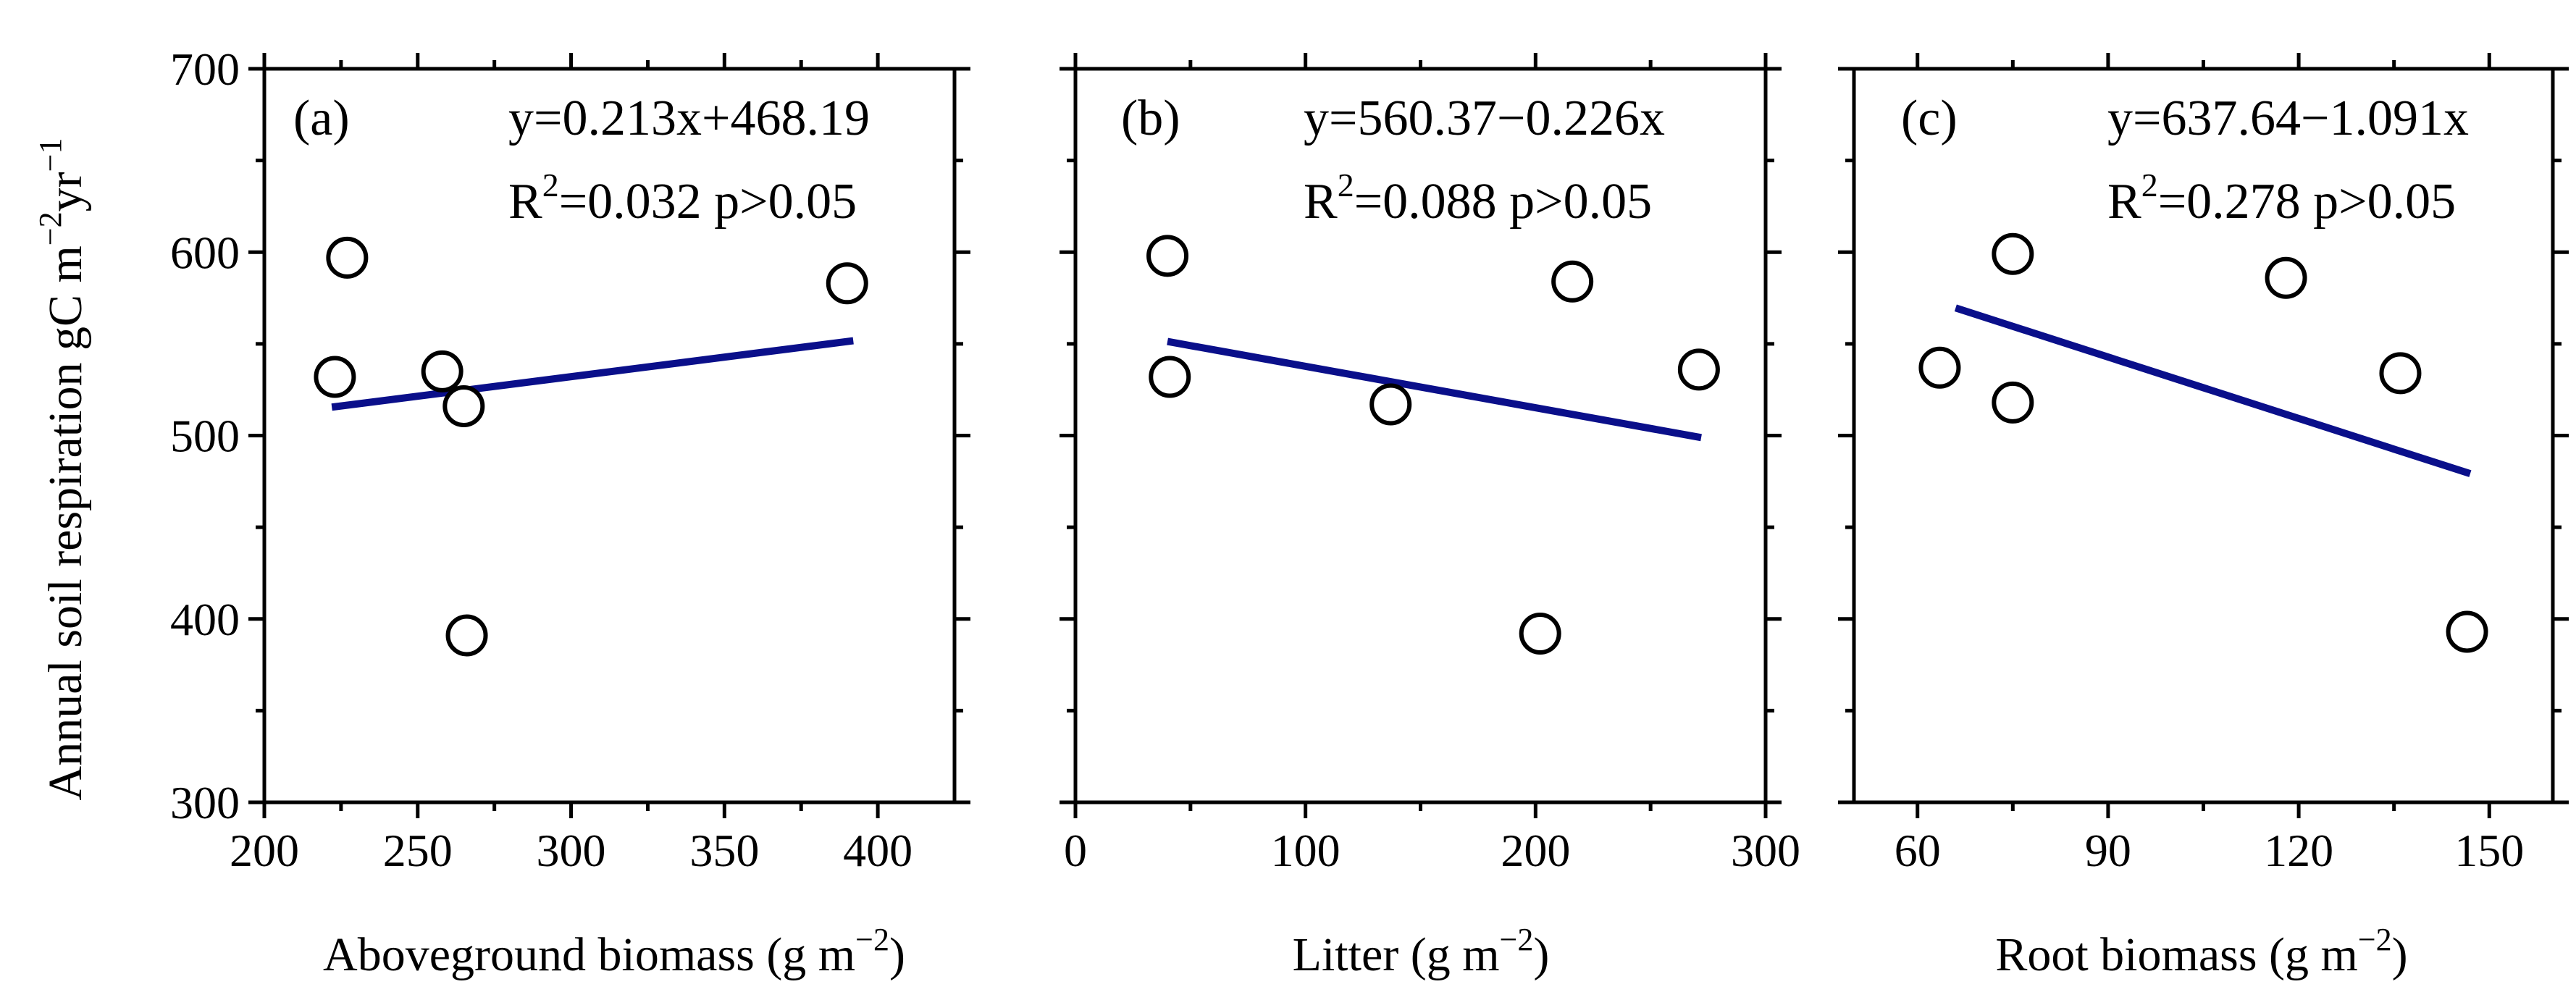 Image resolution: width=2576 pixels, height=1000 pixels. I want to click on panel-b-x-tick-label: 300, so click(1765, 850).